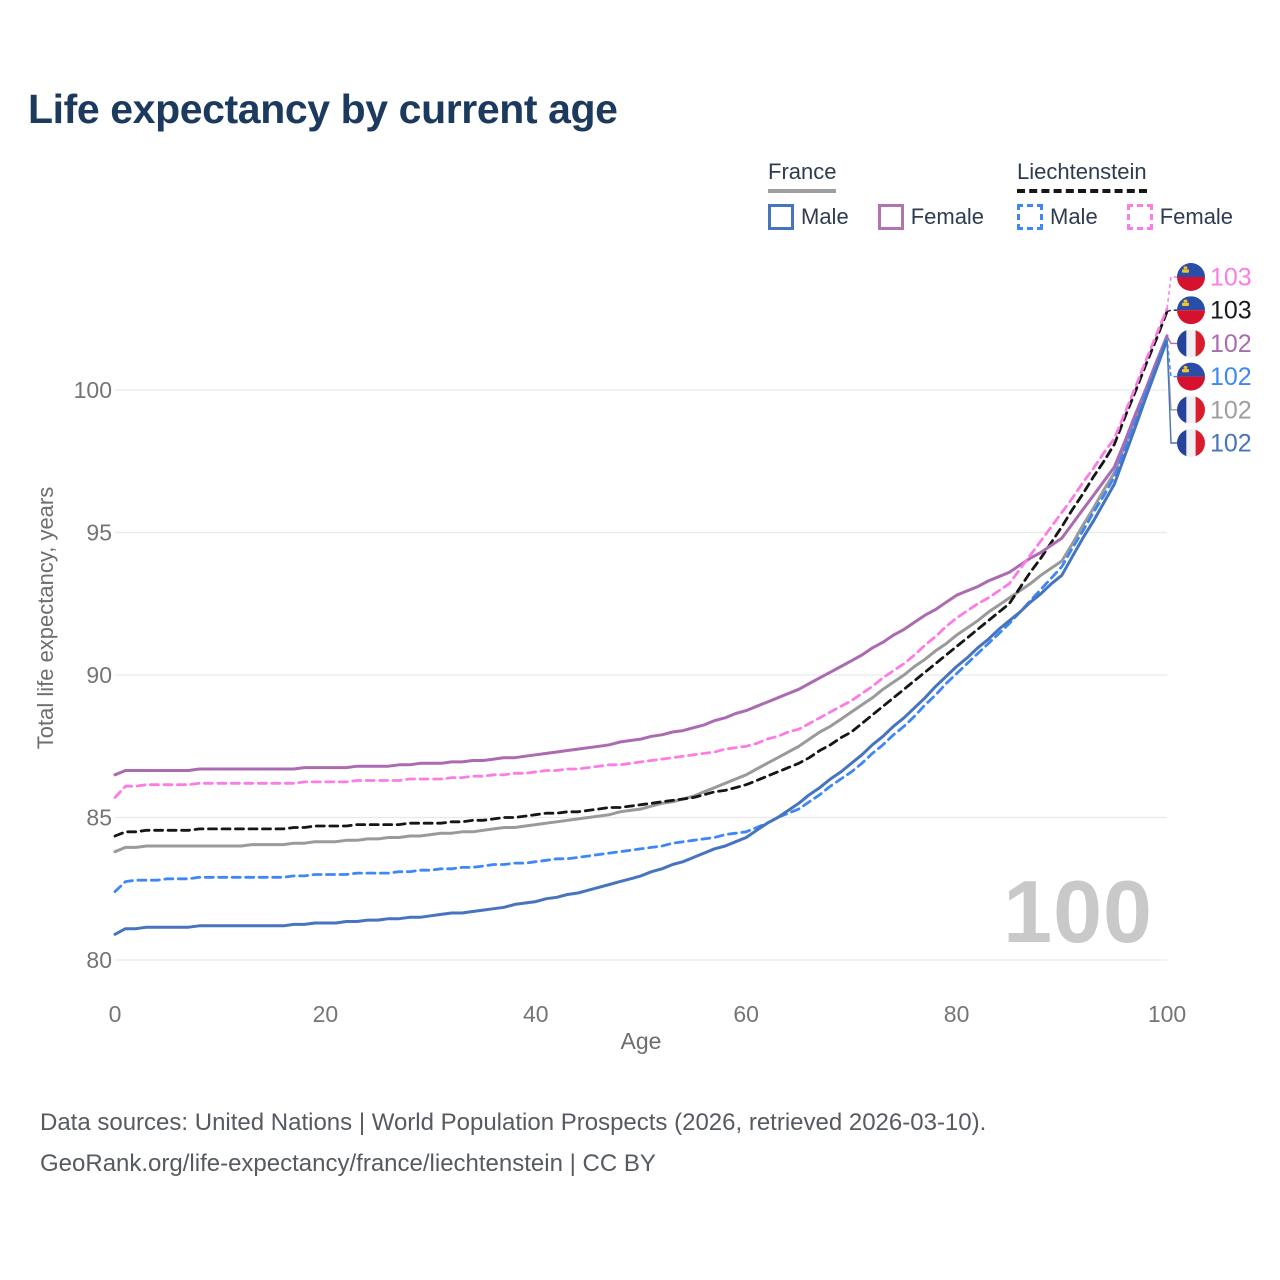 The image size is (1280, 1280). I want to click on end-label-france-total: 102, so click(1214, 409).